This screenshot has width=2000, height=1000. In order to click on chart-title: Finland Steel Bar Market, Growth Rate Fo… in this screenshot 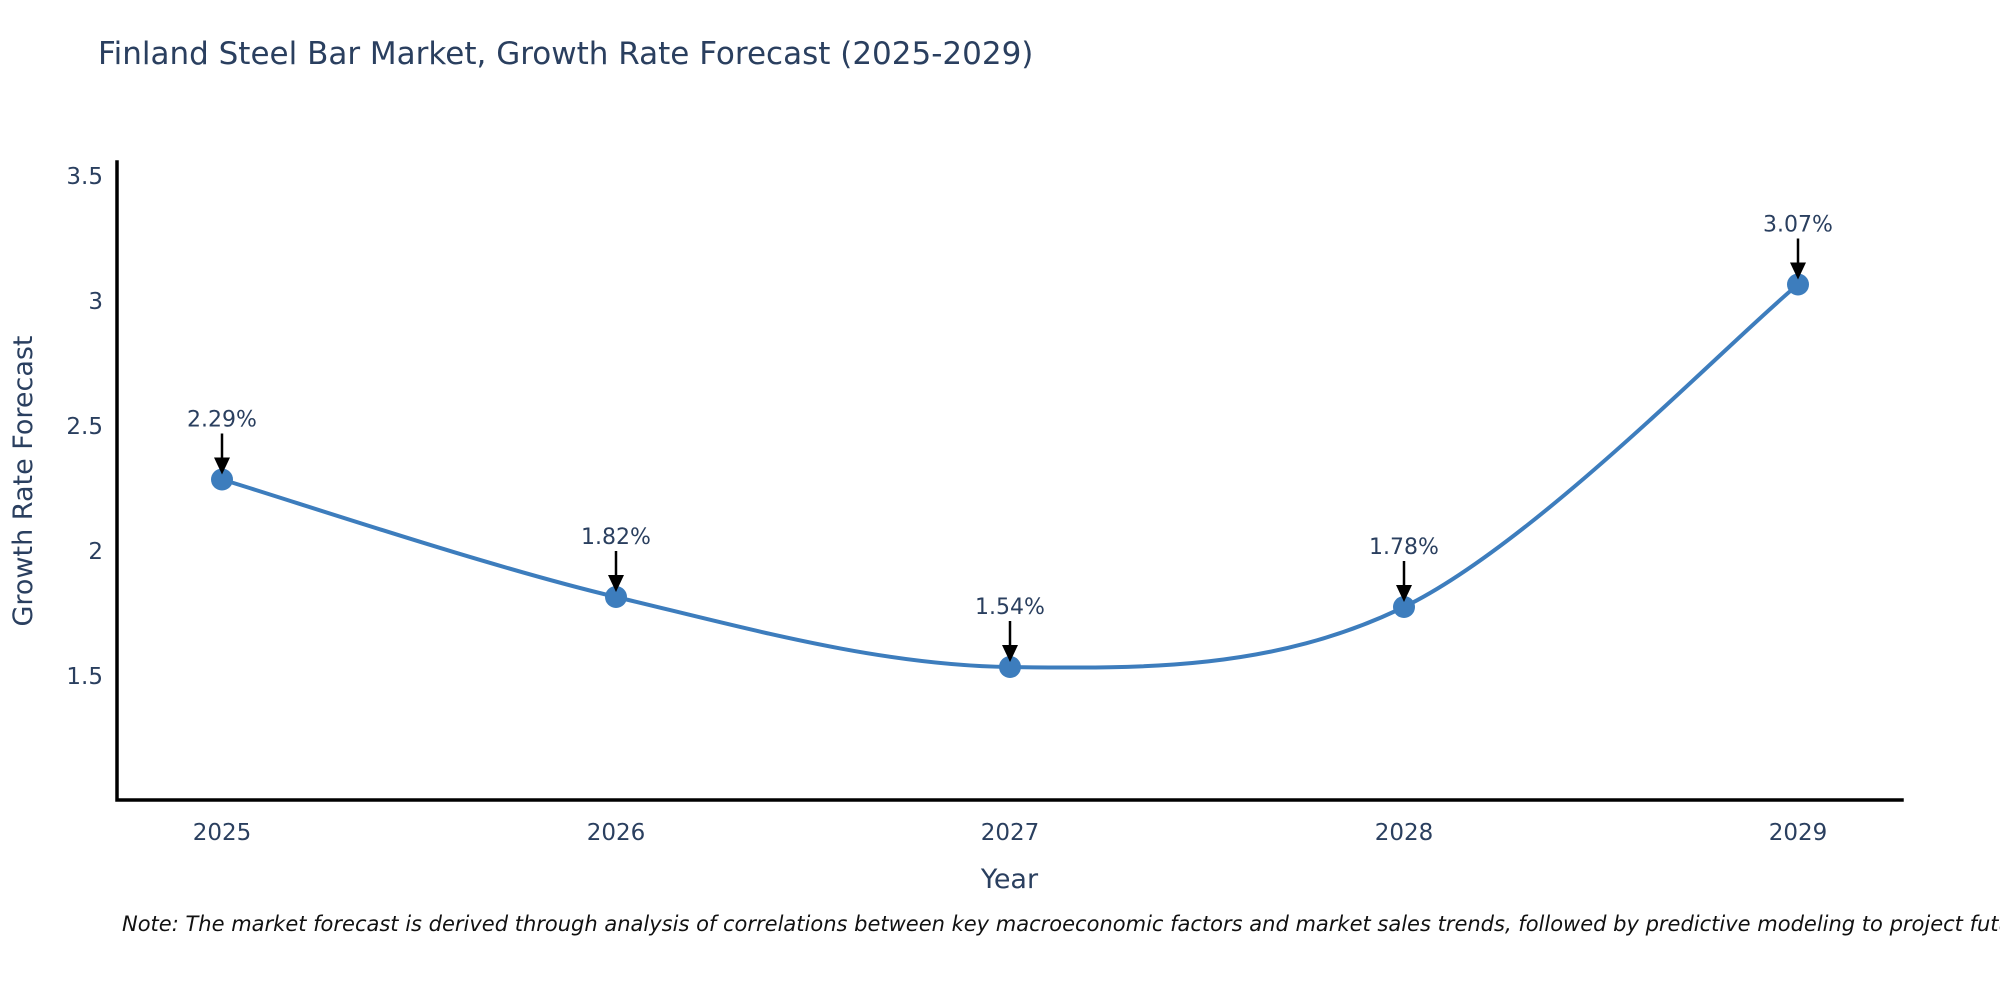, I will do `click(566, 54)`.